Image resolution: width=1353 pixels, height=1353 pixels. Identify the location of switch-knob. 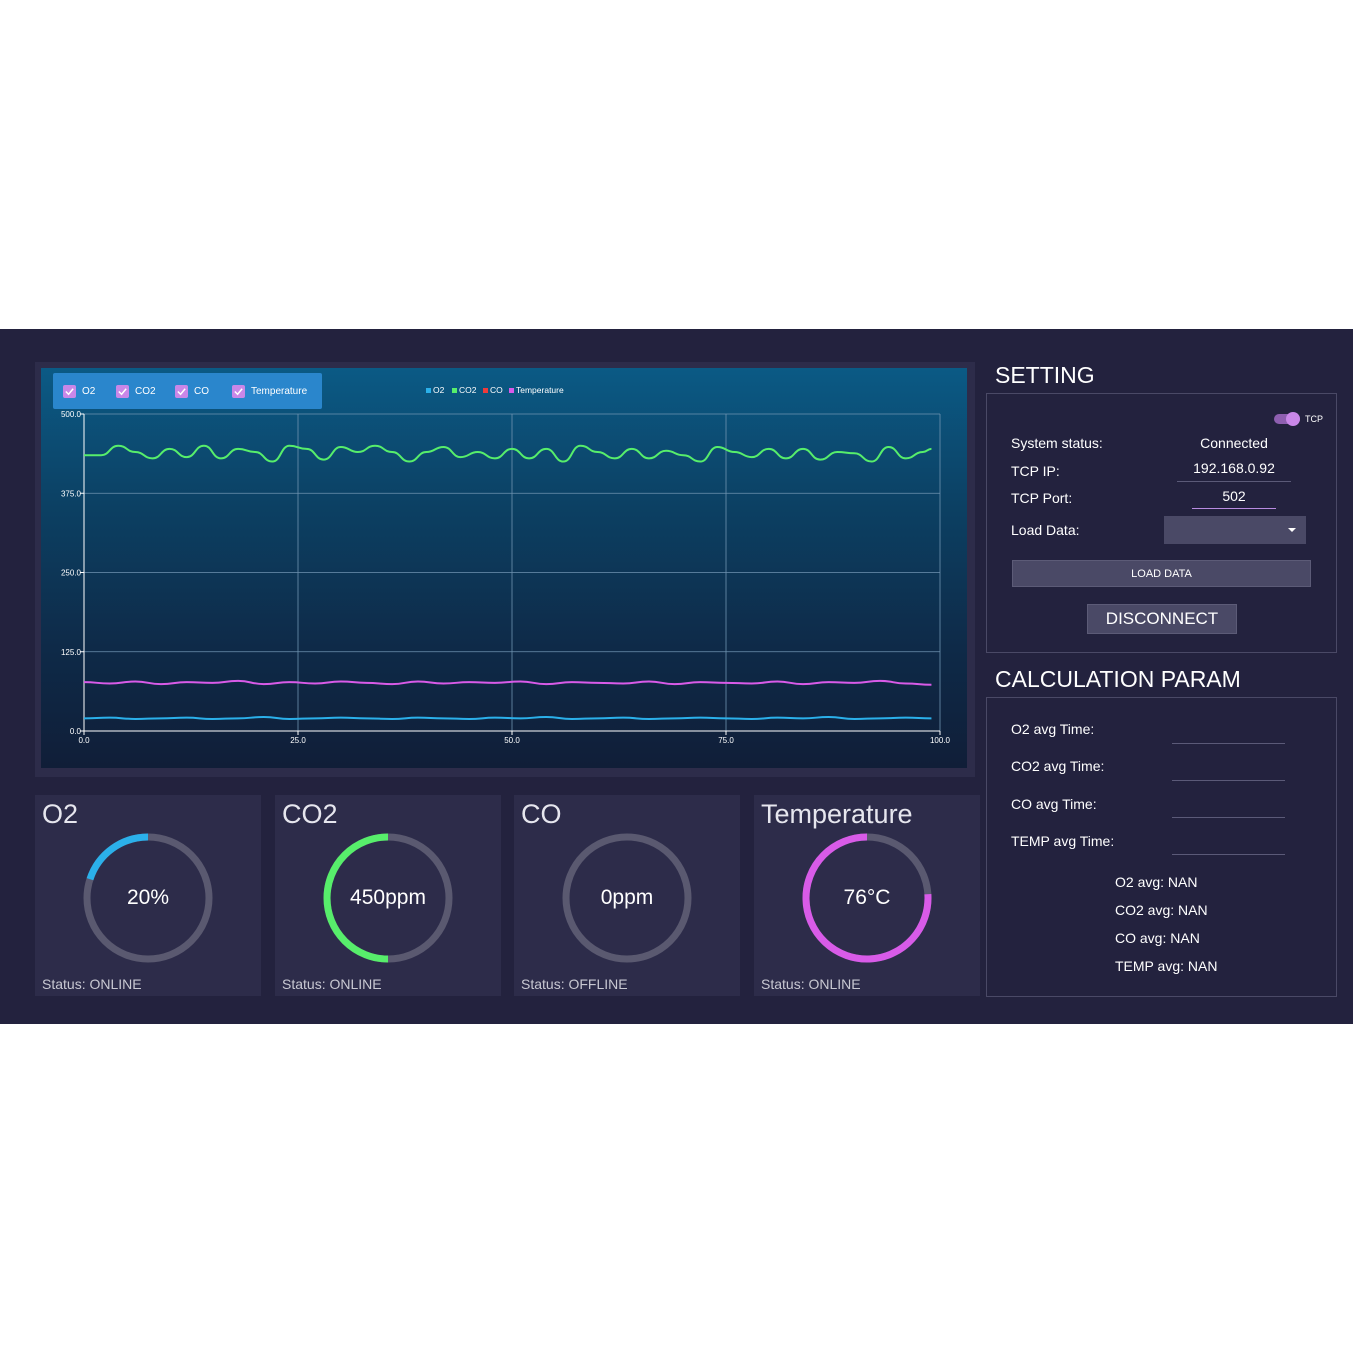
(1293, 419).